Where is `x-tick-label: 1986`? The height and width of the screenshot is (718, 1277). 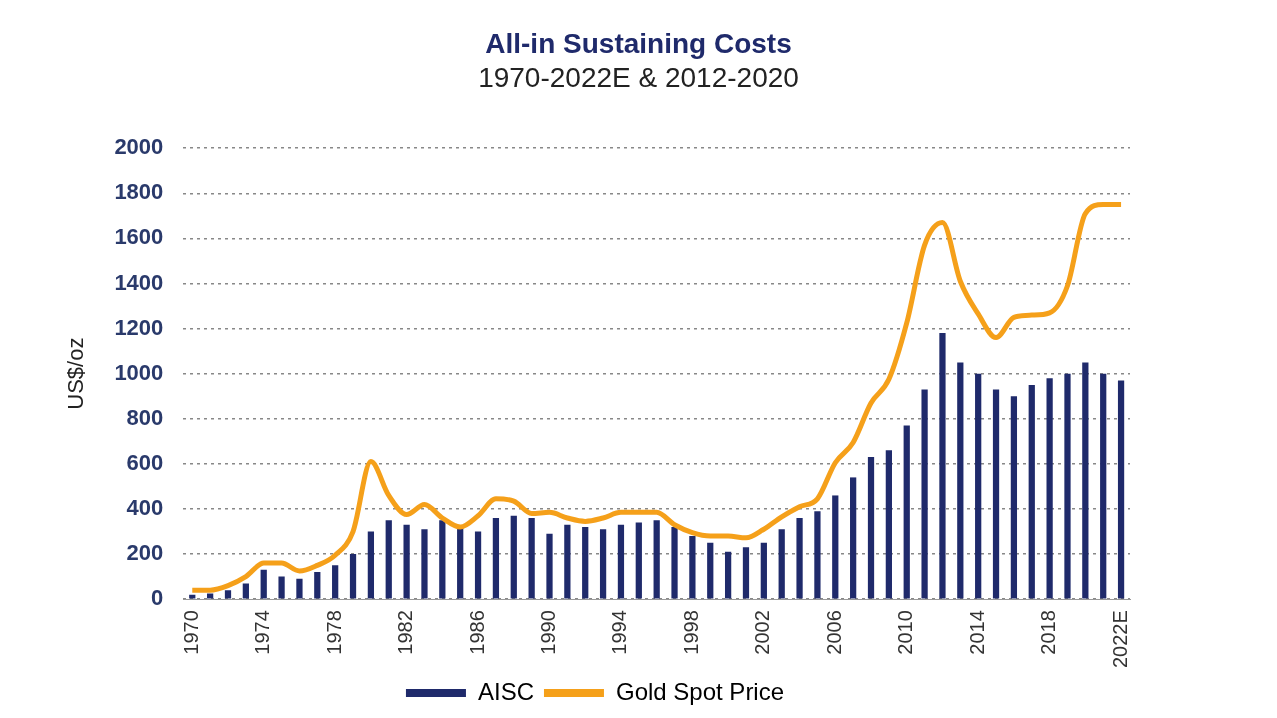 x-tick-label: 1986 is located at coordinates (476, 632).